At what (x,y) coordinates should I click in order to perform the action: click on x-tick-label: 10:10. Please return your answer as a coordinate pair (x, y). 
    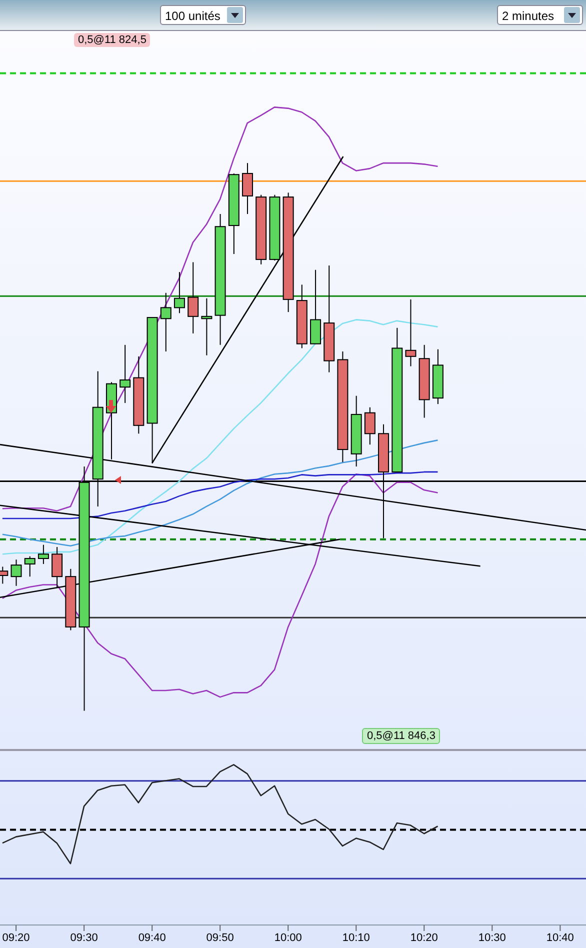
    Looking at the image, I should click on (356, 938).